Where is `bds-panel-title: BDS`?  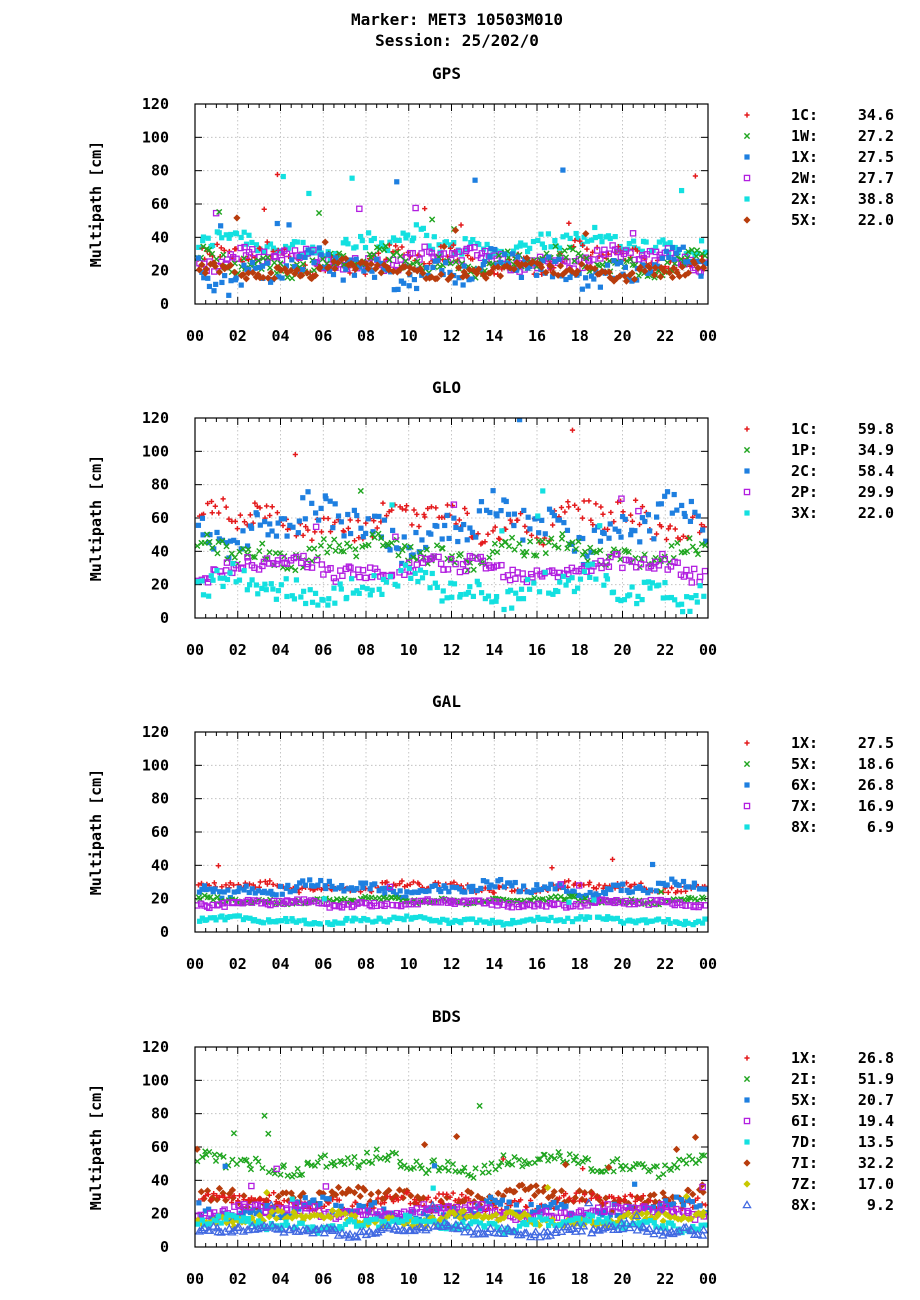
bds-panel-title: BDS is located at coordinates (446, 1016).